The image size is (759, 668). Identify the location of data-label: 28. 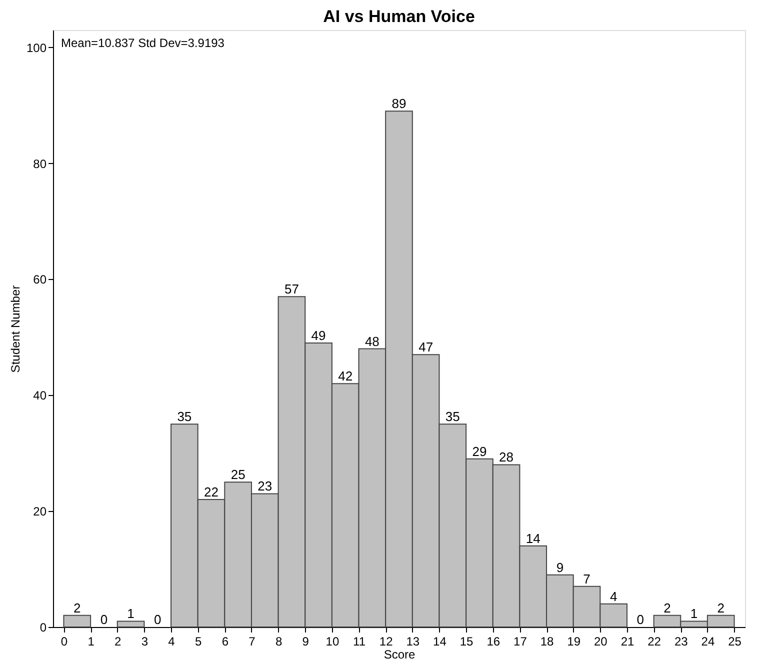
(506, 457).